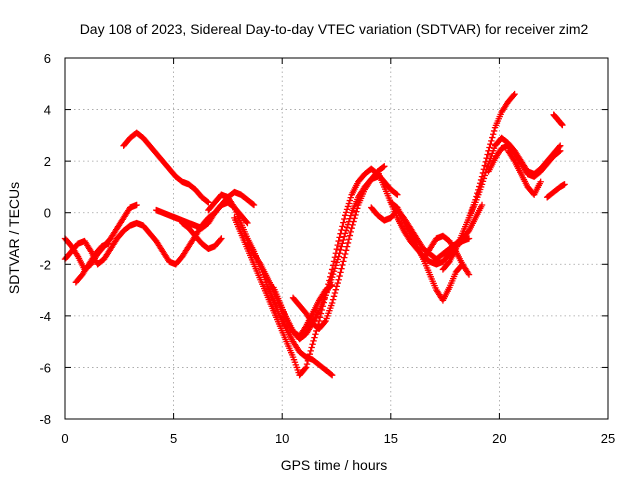 The height and width of the screenshot is (480, 640). Describe the element at coordinates (45, 316) in the screenshot. I see `y-tick-label: -4` at that location.